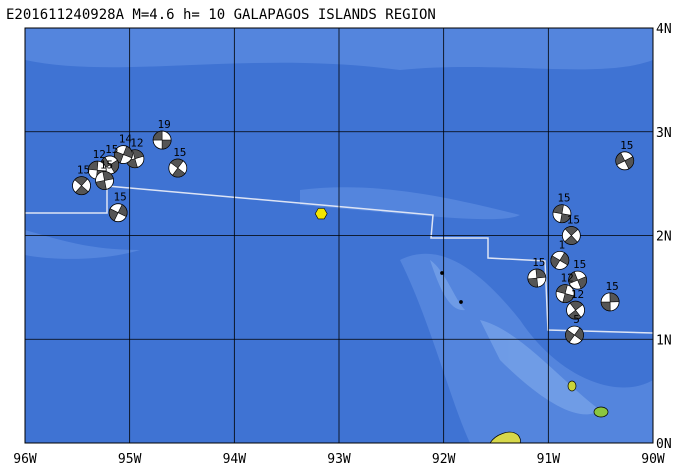  Describe the element at coordinates (25, 459) in the screenshot. I see `x-tick-label: 96W` at that location.